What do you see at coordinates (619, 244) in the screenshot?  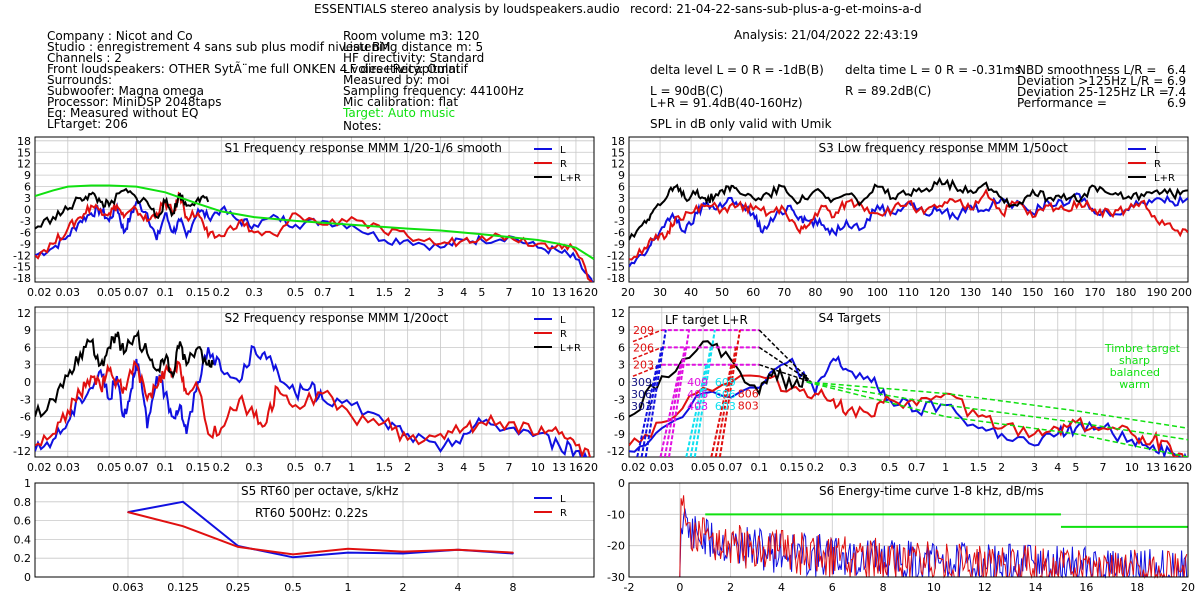 I see `s3-ytick-9: -9` at bounding box center [619, 244].